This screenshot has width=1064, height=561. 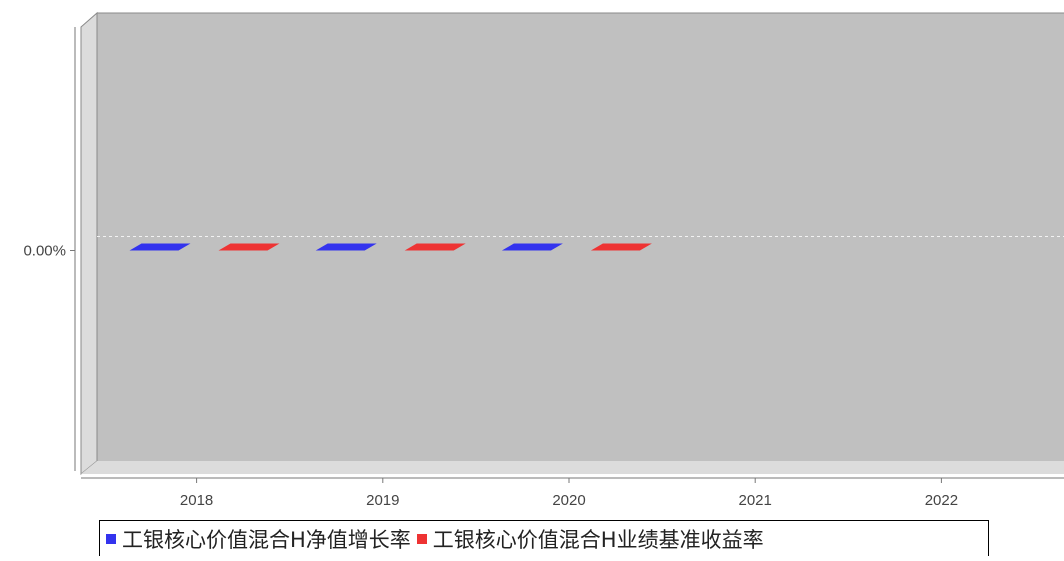 I want to click on x-tick-label: 2018, so click(x=196, y=500).